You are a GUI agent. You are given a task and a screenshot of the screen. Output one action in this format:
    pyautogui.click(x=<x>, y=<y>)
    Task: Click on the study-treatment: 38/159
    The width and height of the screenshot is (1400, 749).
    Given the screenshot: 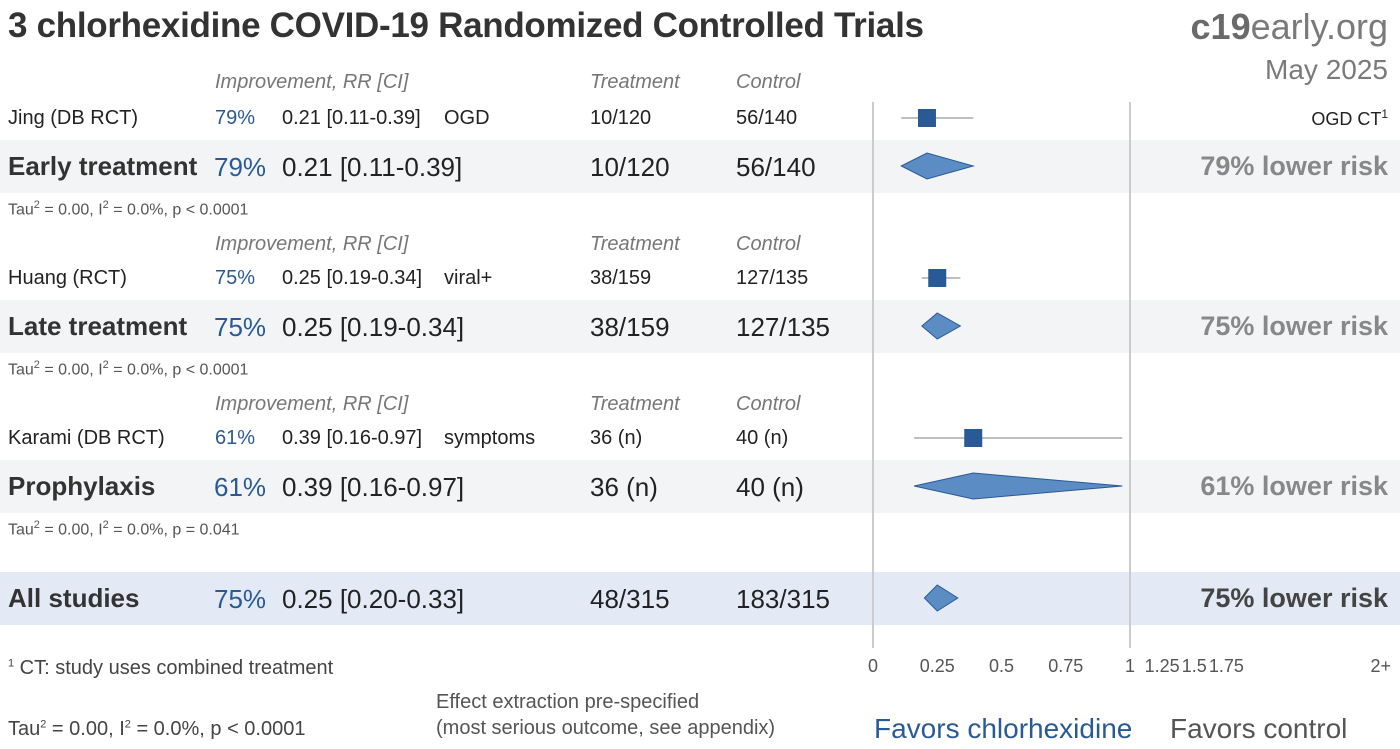 What is the action you would take?
    pyautogui.click(x=621, y=278)
    